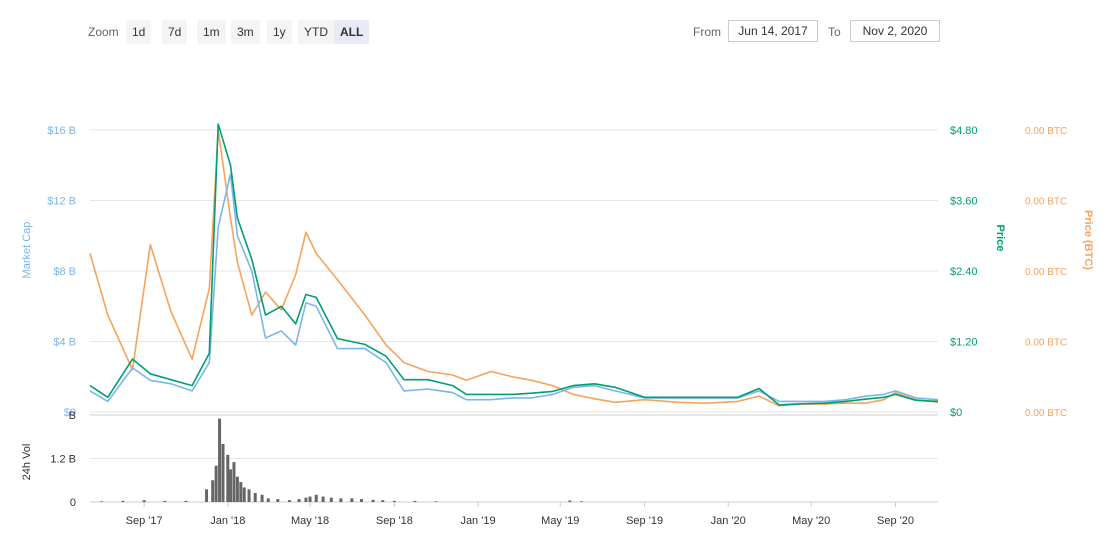  Describe the element at coordinates (103, 32) in the screenshot. I see `zoom-label: Zoom` at that location.